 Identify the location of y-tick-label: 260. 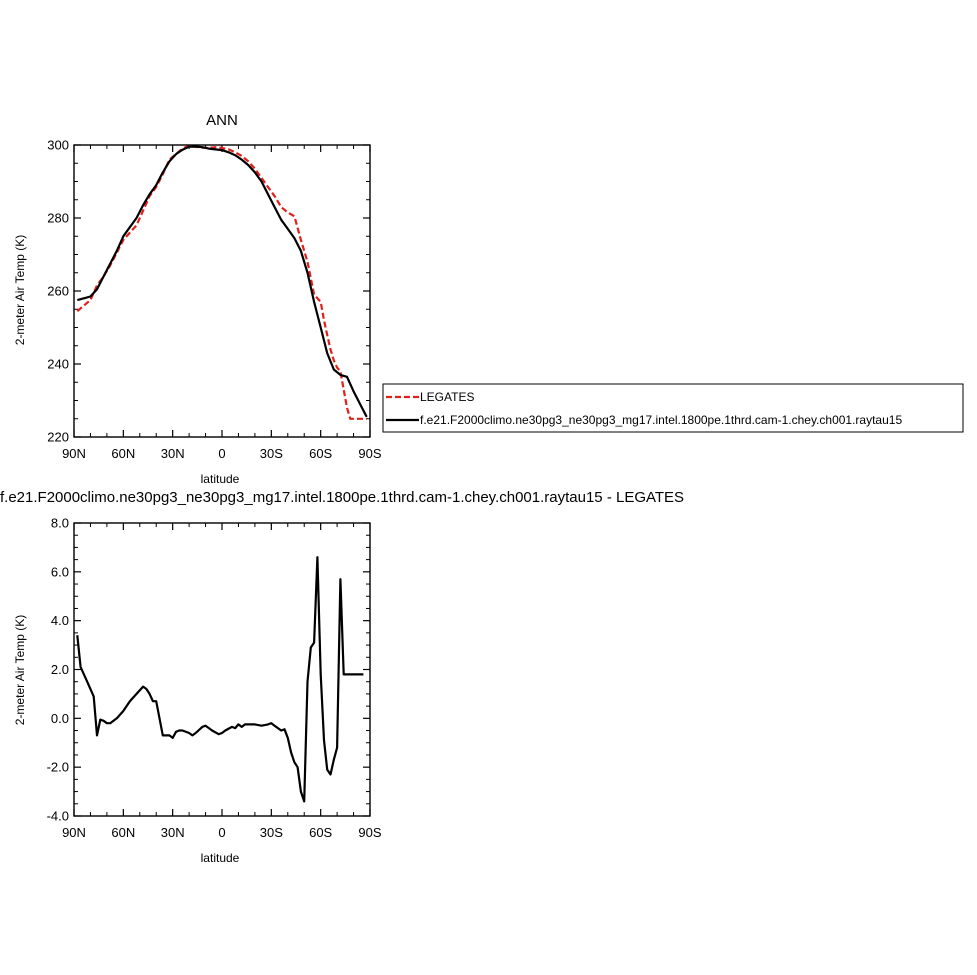
(58, 291).